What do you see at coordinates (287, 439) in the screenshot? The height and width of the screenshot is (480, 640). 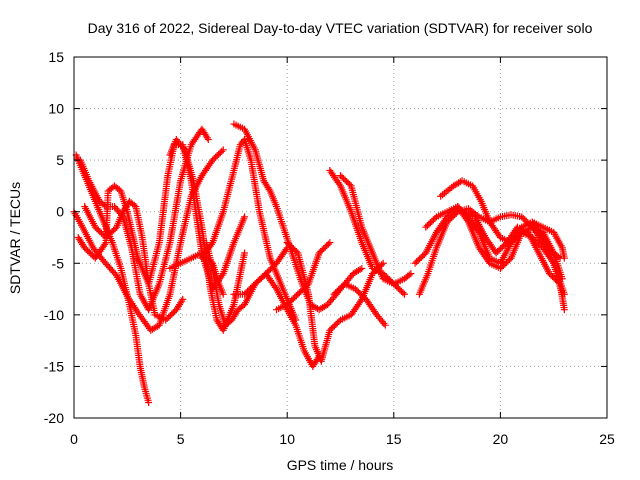 I see `x-tick-label: 10` at bounding box center [287, 439].